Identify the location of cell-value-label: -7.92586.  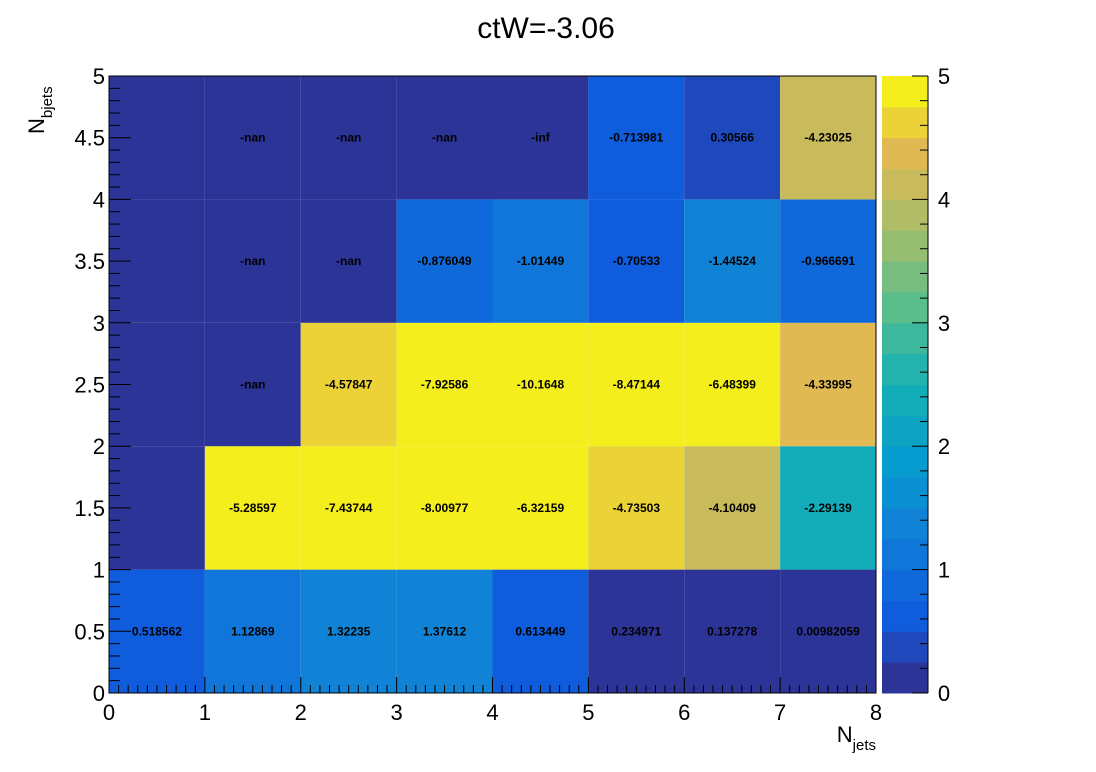
(445, 385).